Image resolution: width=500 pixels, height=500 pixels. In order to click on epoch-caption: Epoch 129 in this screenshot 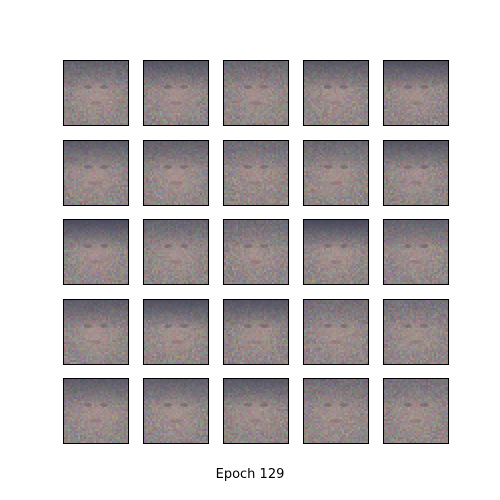, I will do `click(250, 475)`.